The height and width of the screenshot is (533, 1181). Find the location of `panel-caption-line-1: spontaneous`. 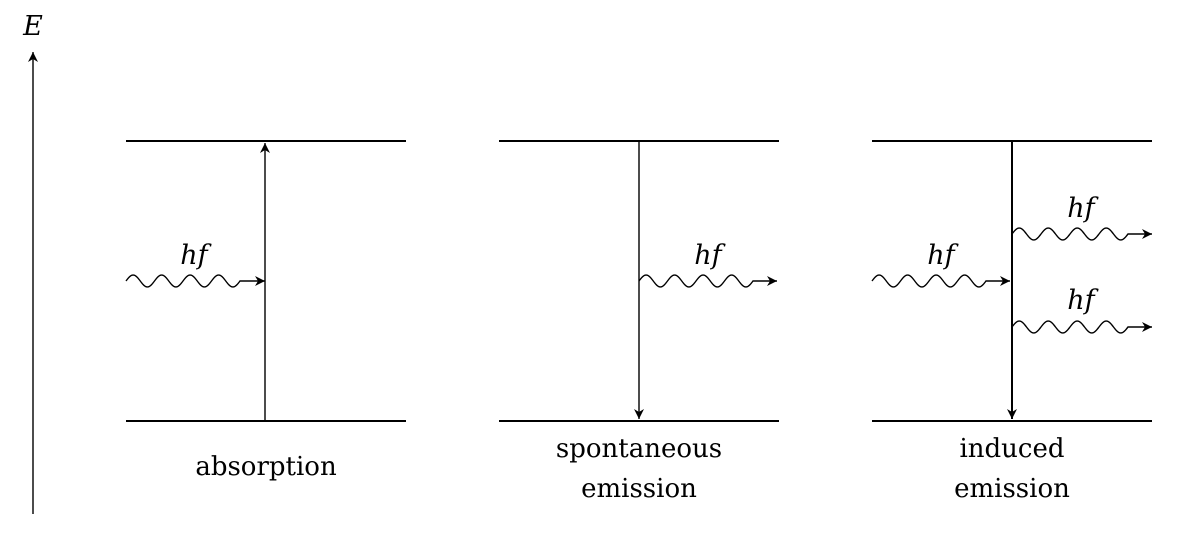

panel-caption-line-1: spontaneous is located at coordinates (639, 449).